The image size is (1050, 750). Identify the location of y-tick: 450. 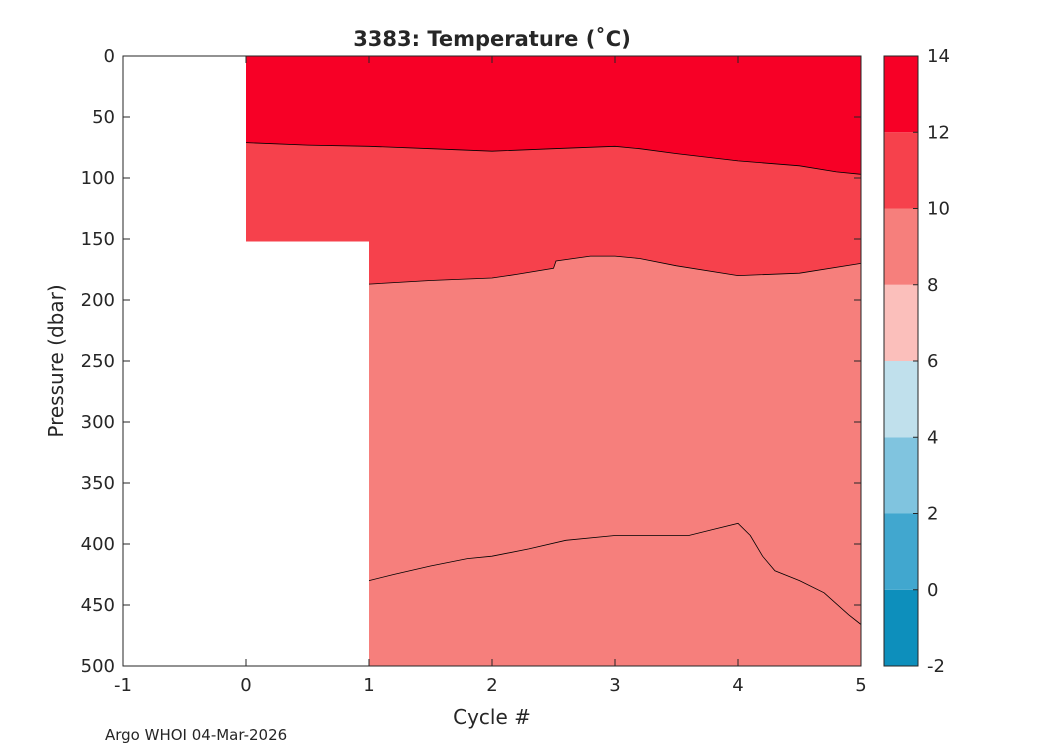
(471, 605).